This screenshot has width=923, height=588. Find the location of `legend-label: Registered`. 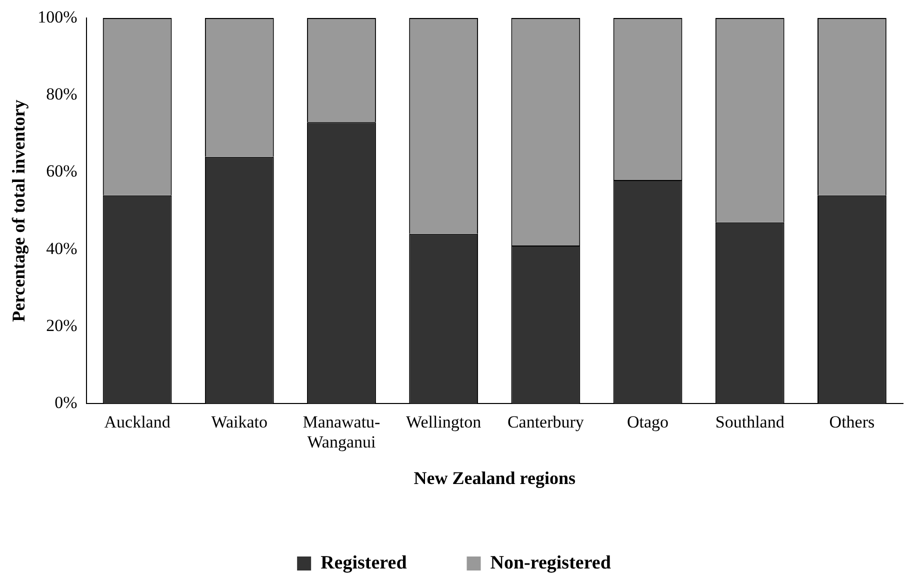

legend-label: Registered is located at coordinates (364, 563).